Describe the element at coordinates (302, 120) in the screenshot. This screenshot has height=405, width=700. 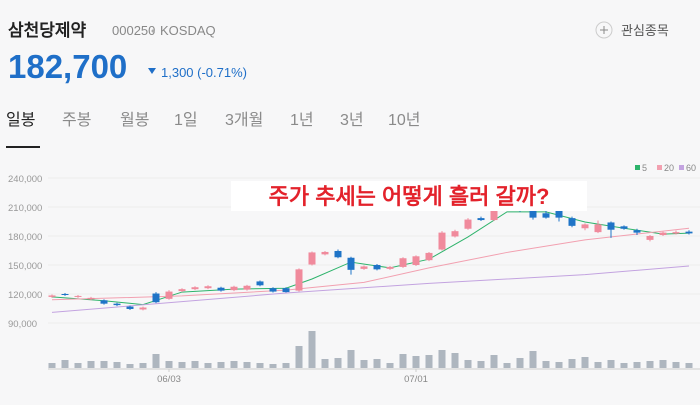
I see `tab: 1년` at that location.